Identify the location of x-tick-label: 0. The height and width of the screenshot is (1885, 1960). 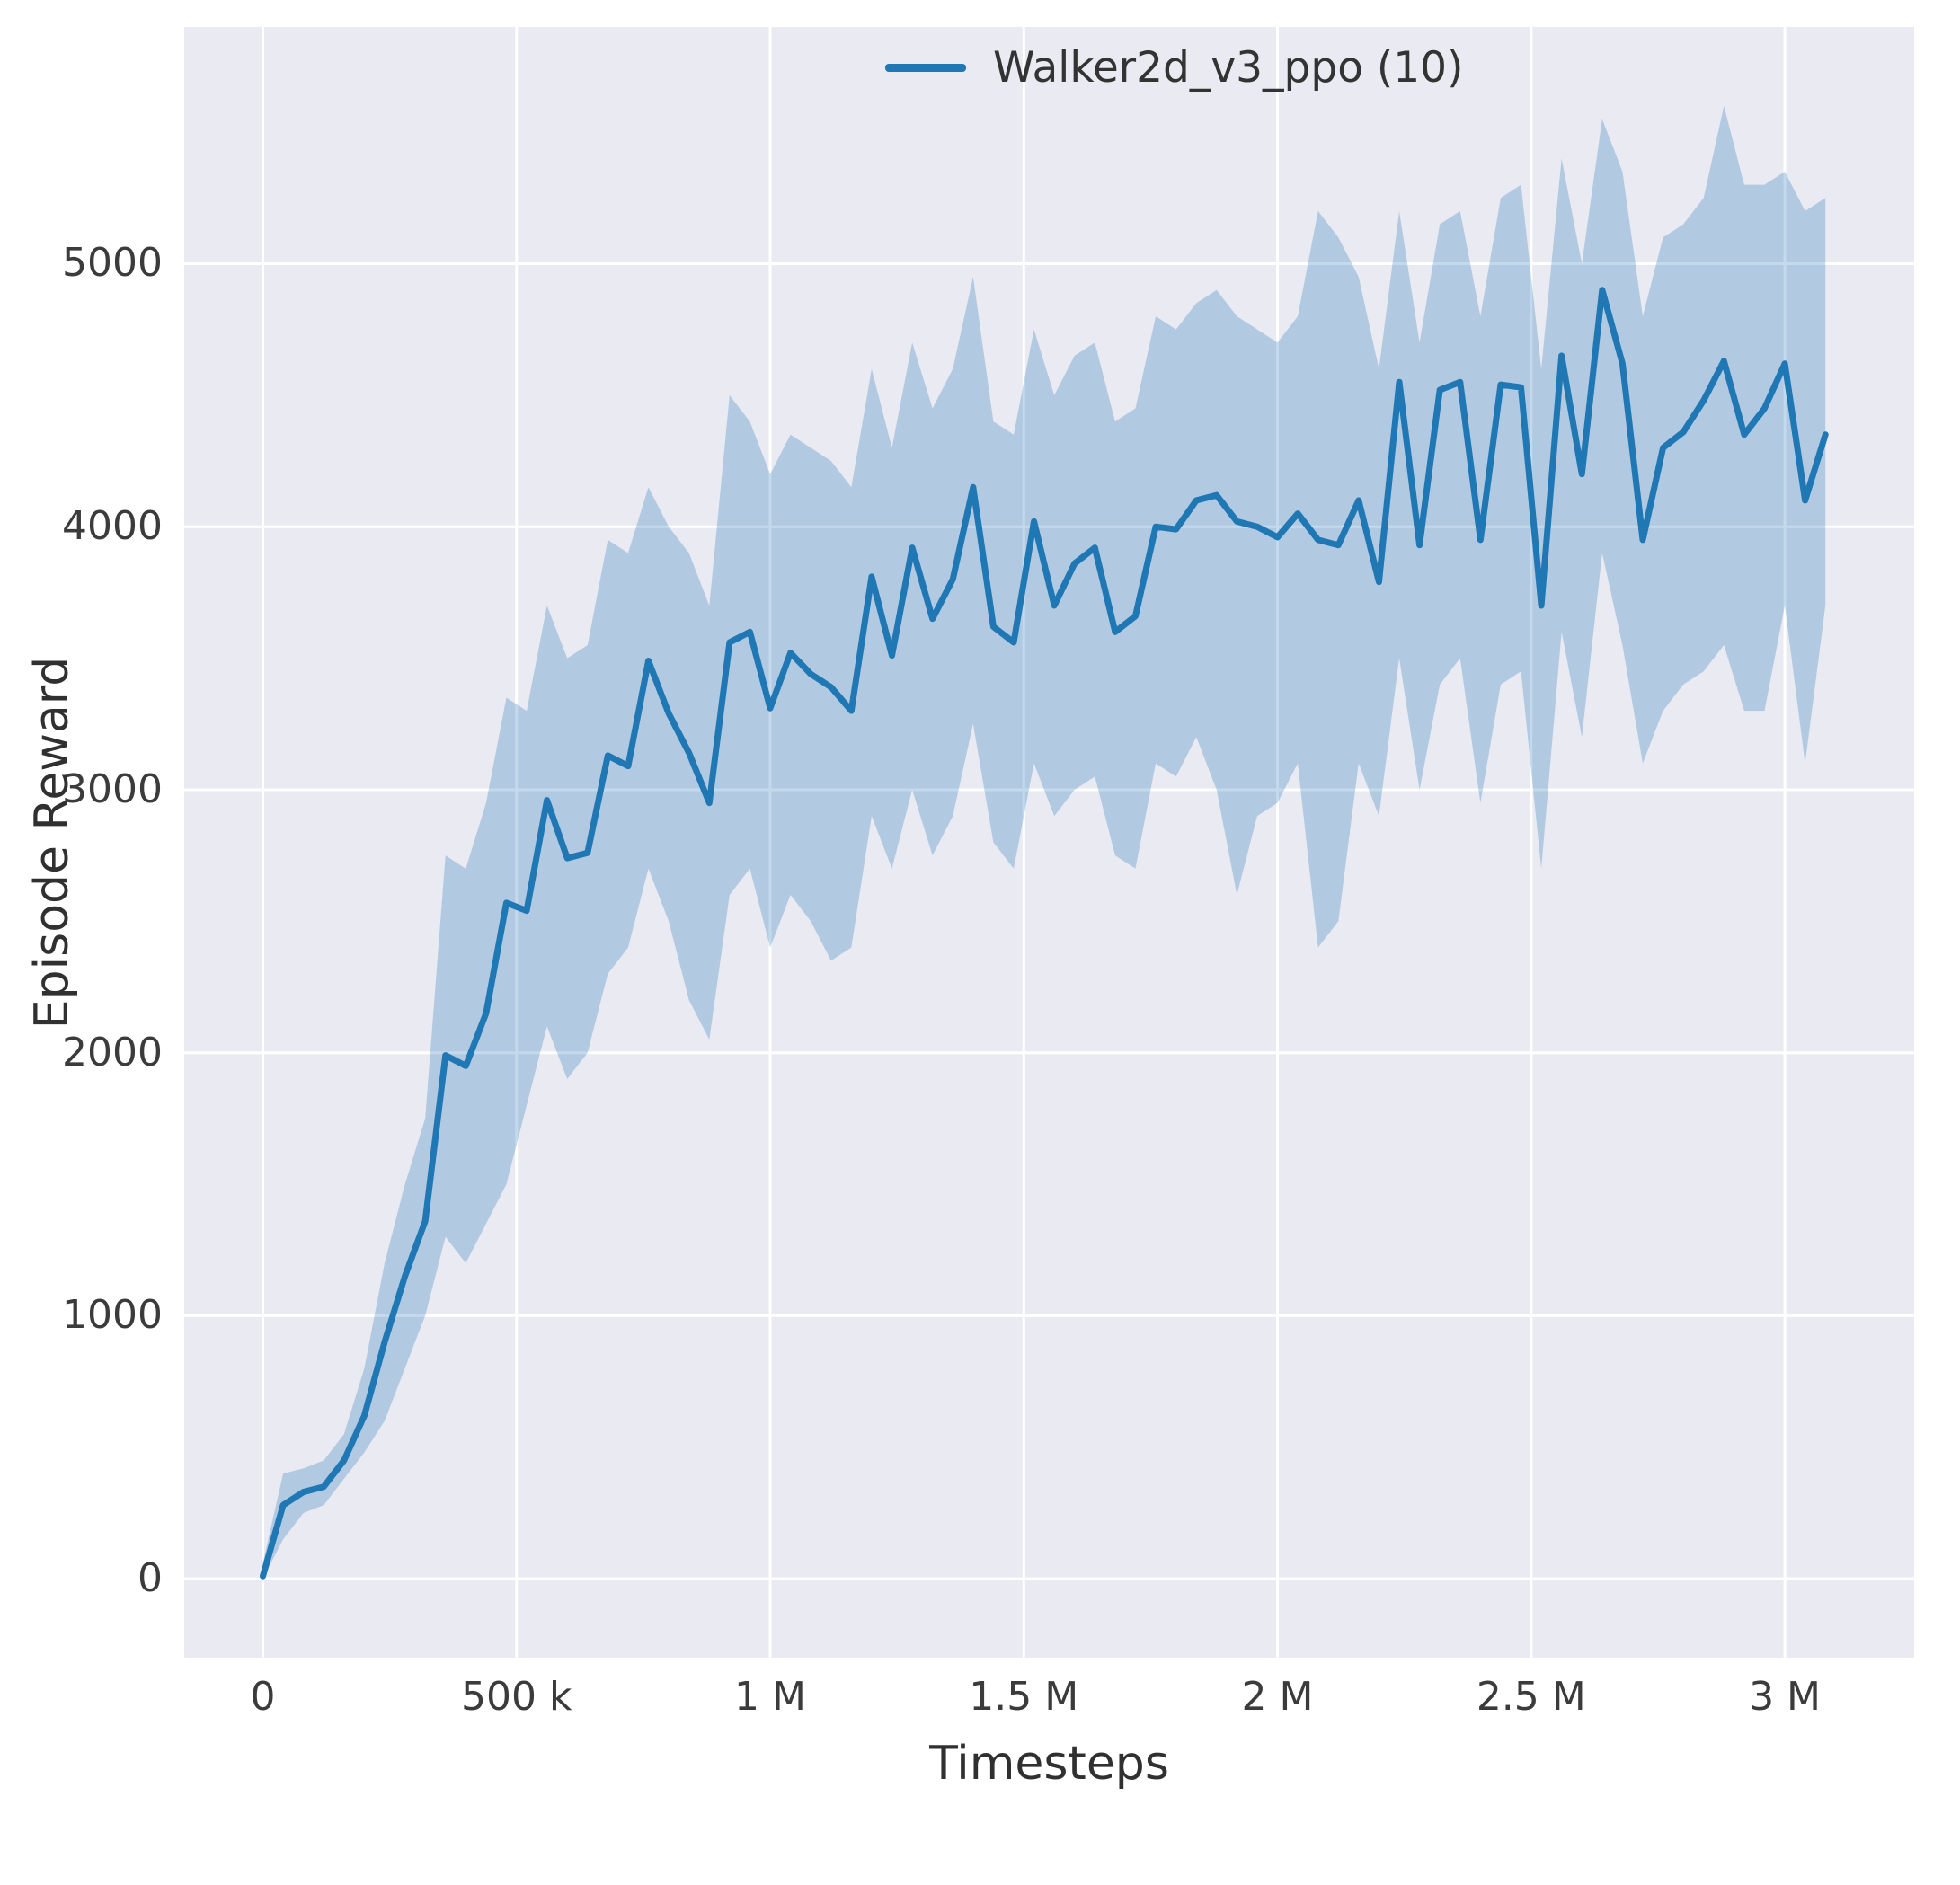
(263, 1697).